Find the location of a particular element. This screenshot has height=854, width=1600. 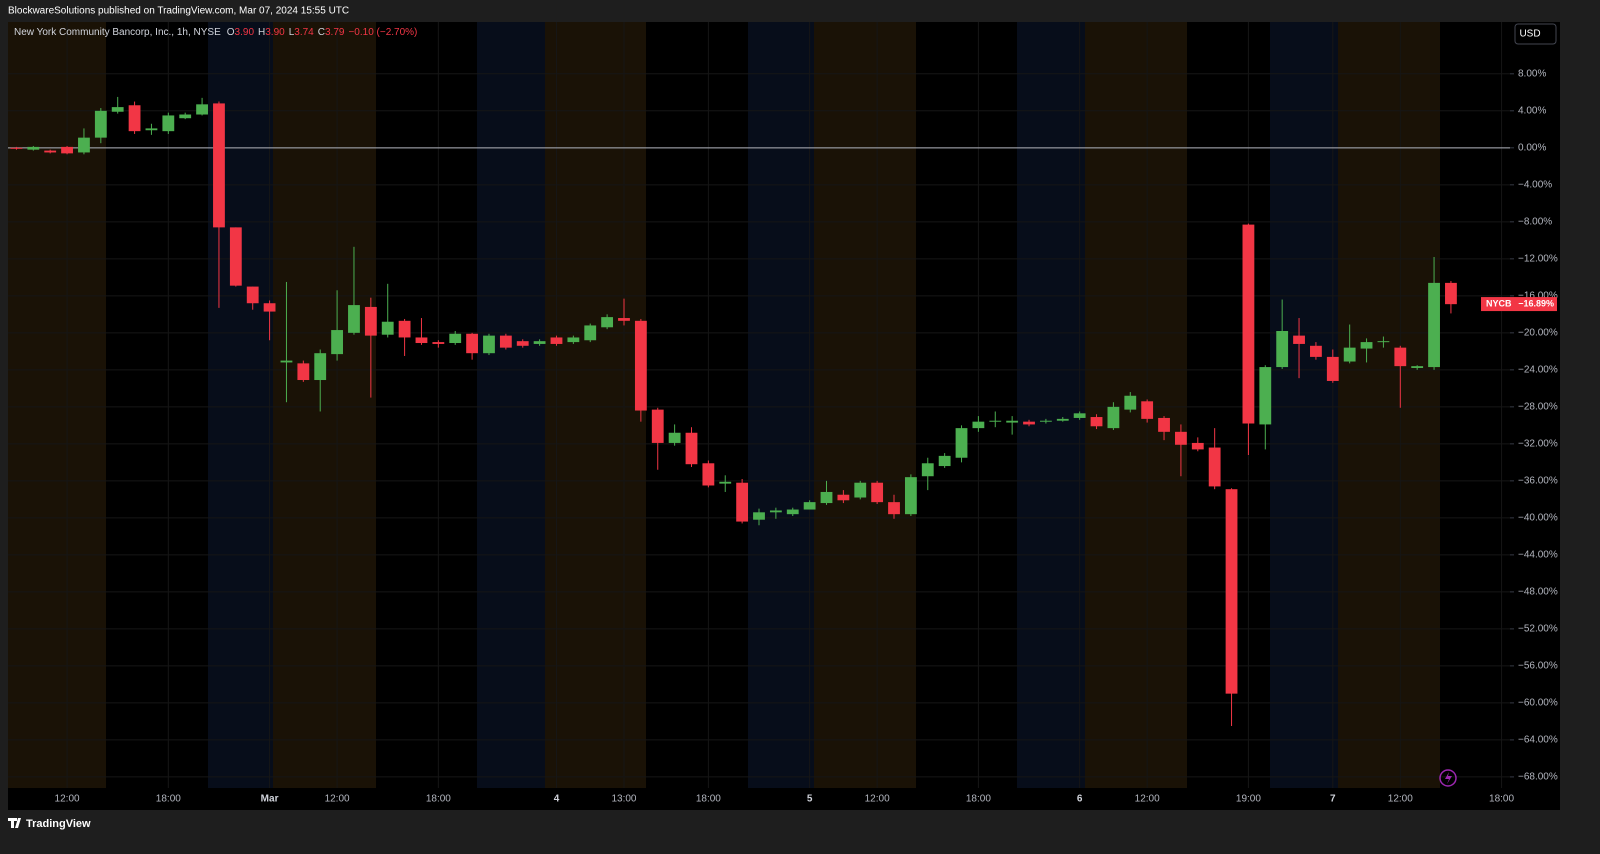

y-tick-label: −16.00% is located at coordinates (1538, 295).